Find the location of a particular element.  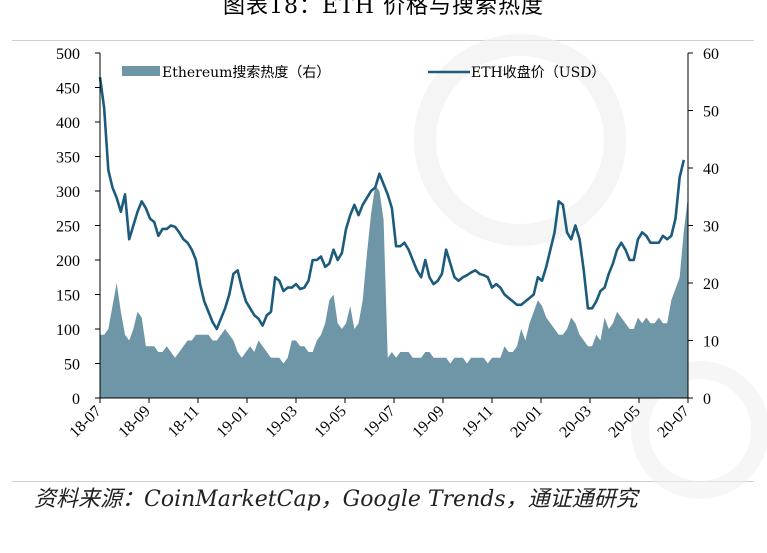

x-tick-label: 19-11 is located at coordinates (478, 422).